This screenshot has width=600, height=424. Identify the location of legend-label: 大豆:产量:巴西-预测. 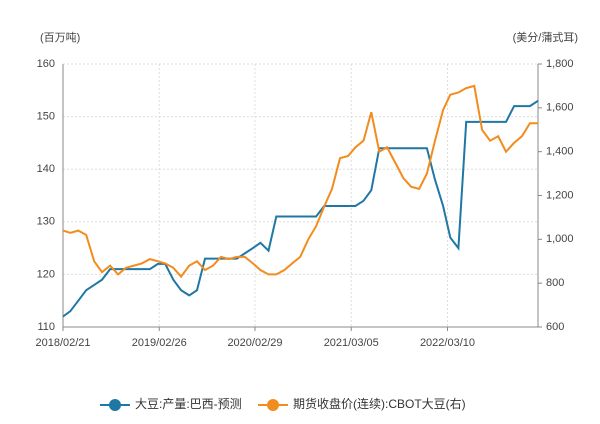
(188, 404).